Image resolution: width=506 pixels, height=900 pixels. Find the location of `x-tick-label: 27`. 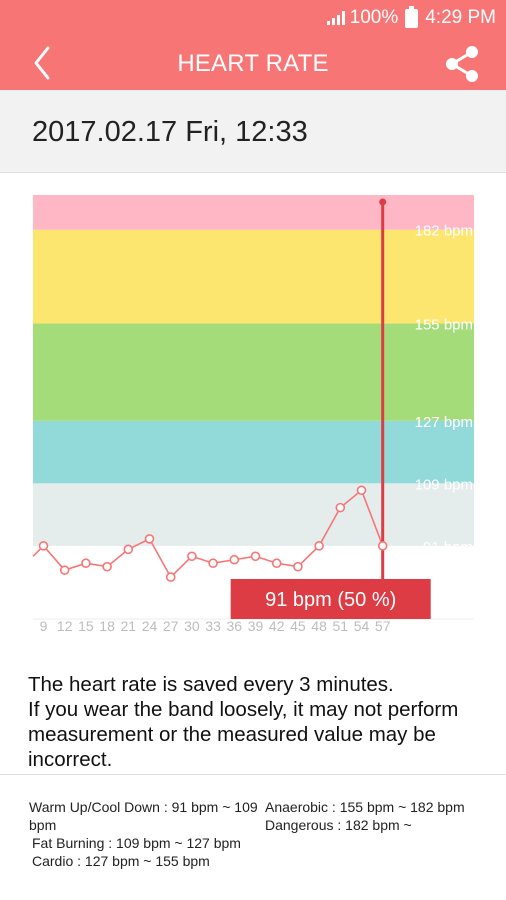

x-tick-label: 27 is located at coordinates (171, 626).